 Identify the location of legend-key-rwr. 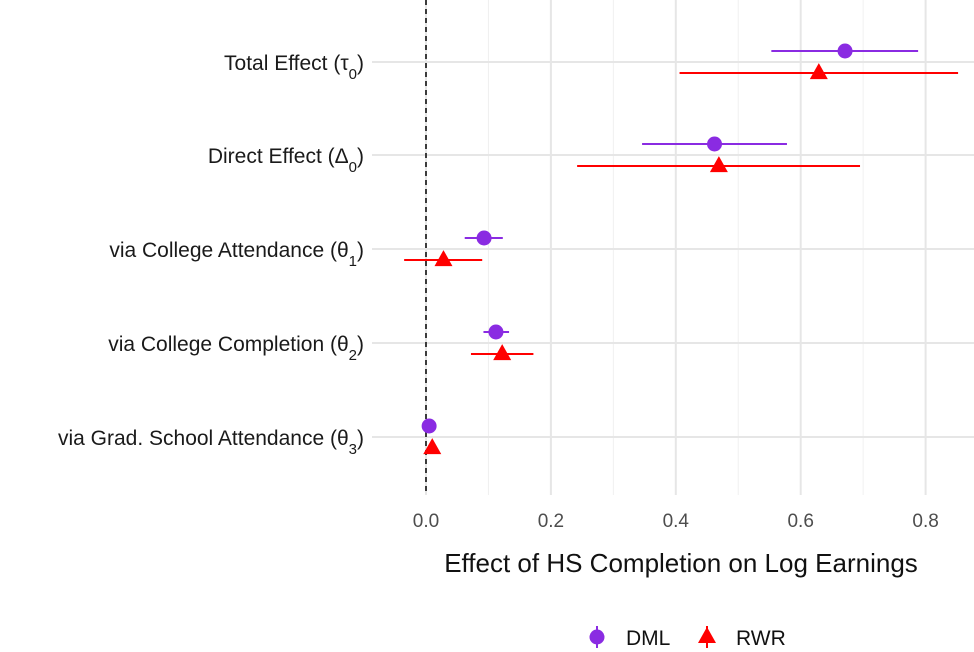
(707, 635).